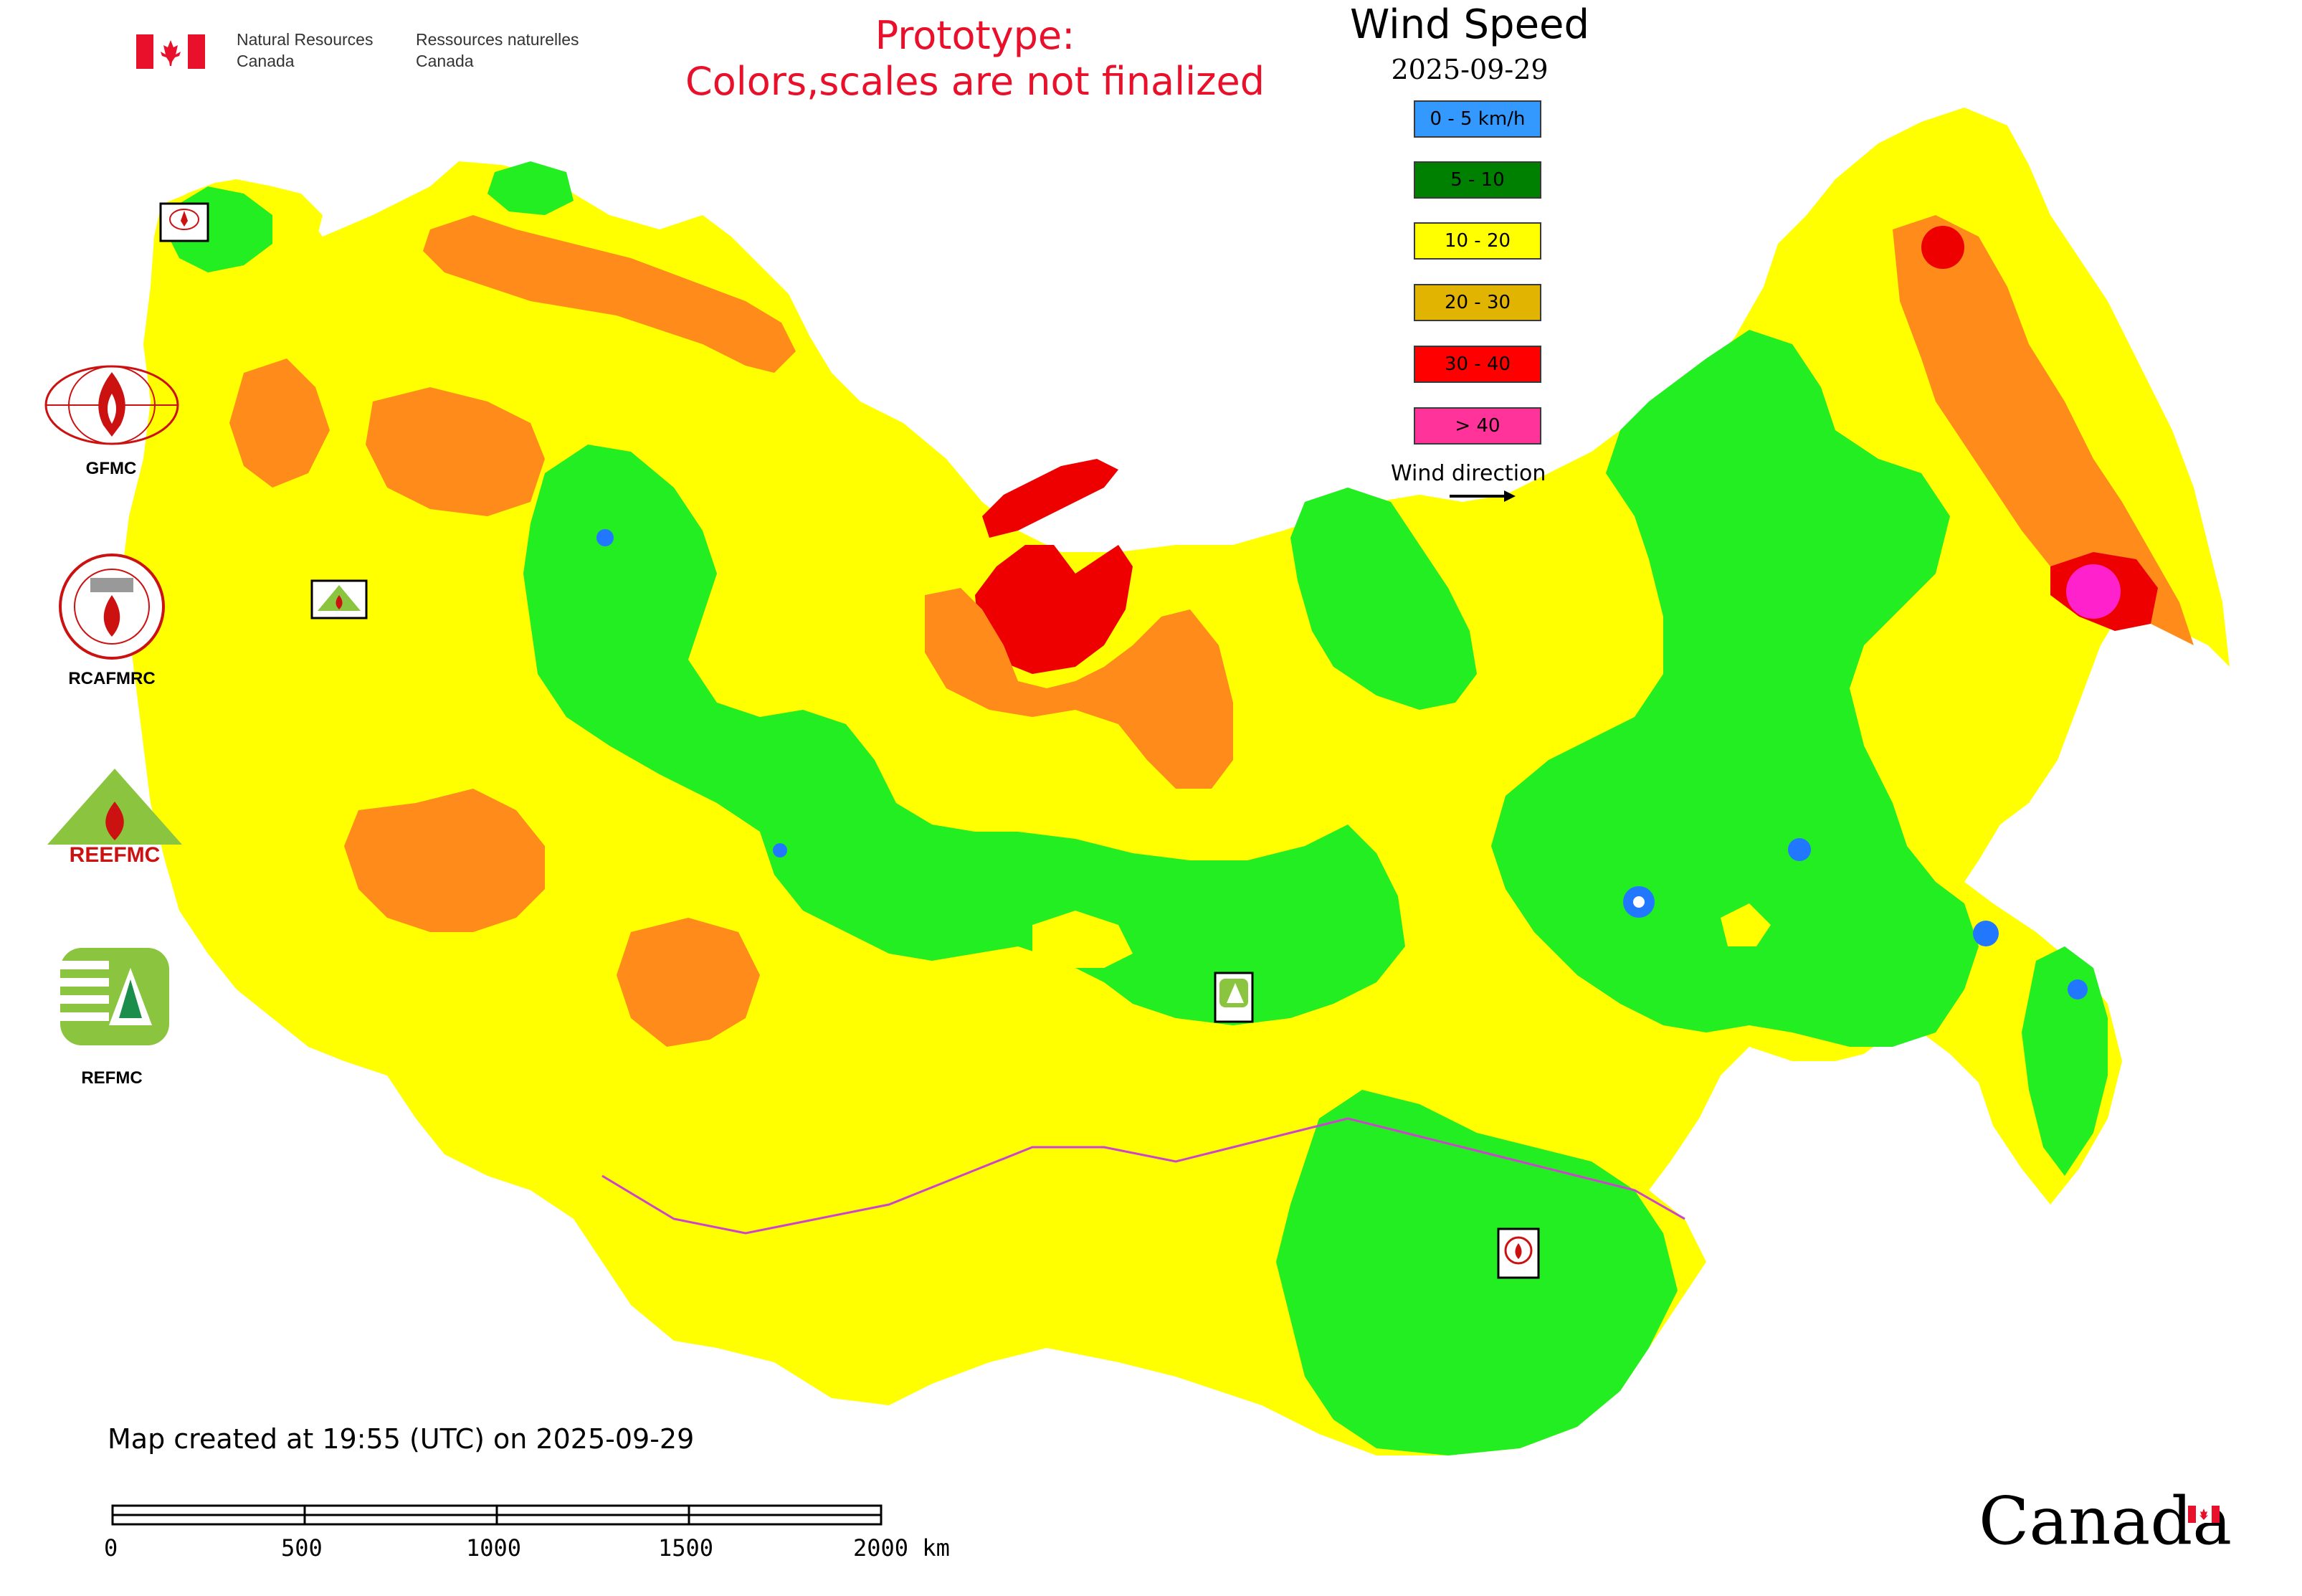 The image size is (2302, 1596). What do you see at coordinates (530, 188) in the screenshot?
I see `zone-green-kola` at bounding box center [530, 188].